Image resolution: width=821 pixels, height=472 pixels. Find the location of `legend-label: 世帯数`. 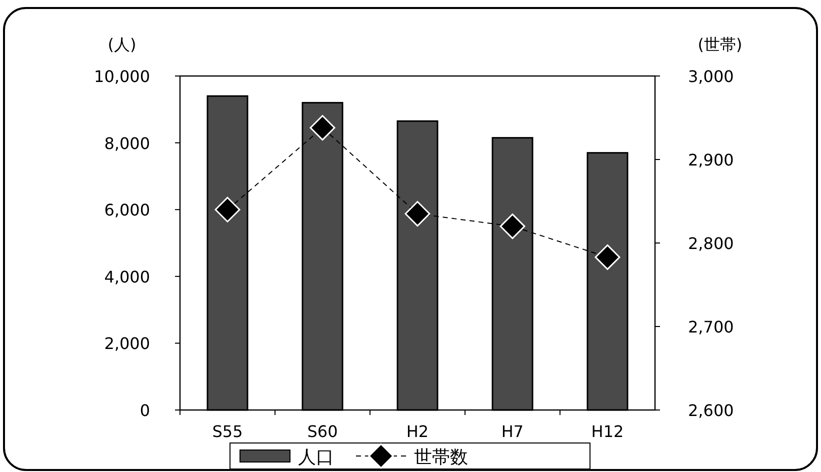

legend-label: 世帯数 is located at coordinates (441, 457).